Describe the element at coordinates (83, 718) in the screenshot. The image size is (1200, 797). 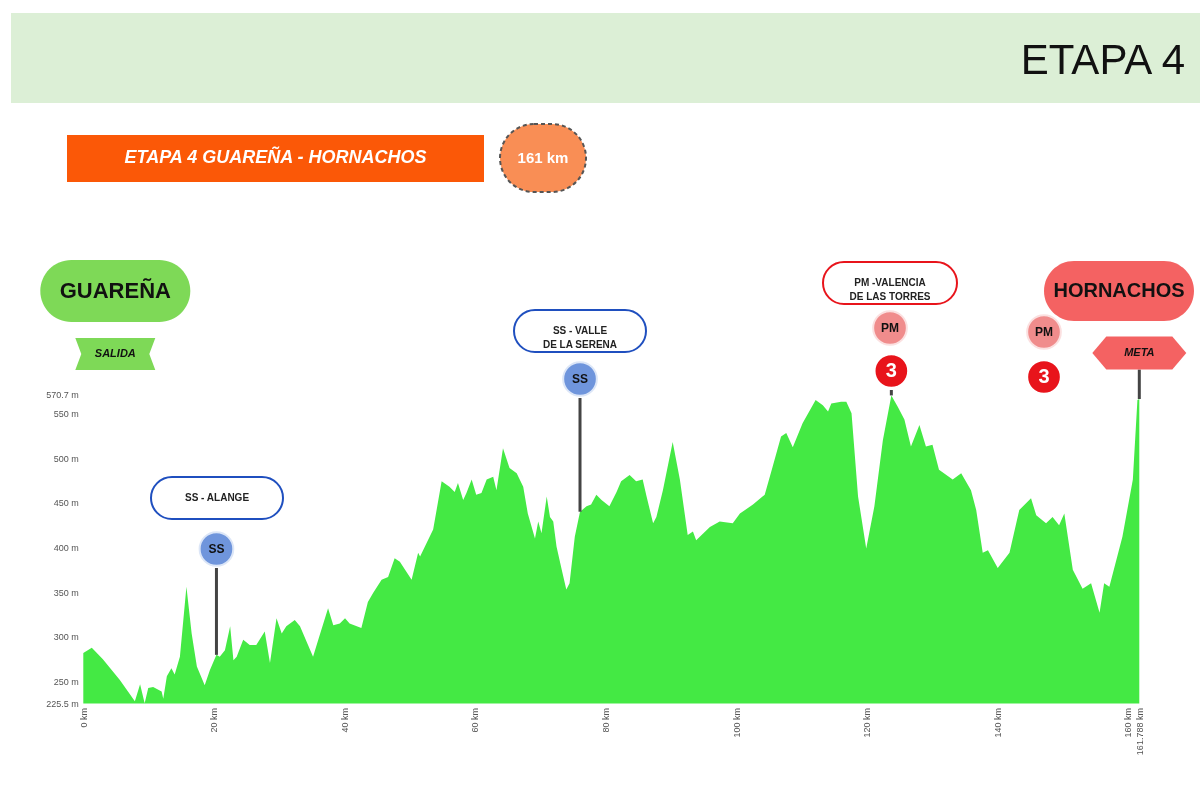
I see `x-tick-label: 0 km` at that location.